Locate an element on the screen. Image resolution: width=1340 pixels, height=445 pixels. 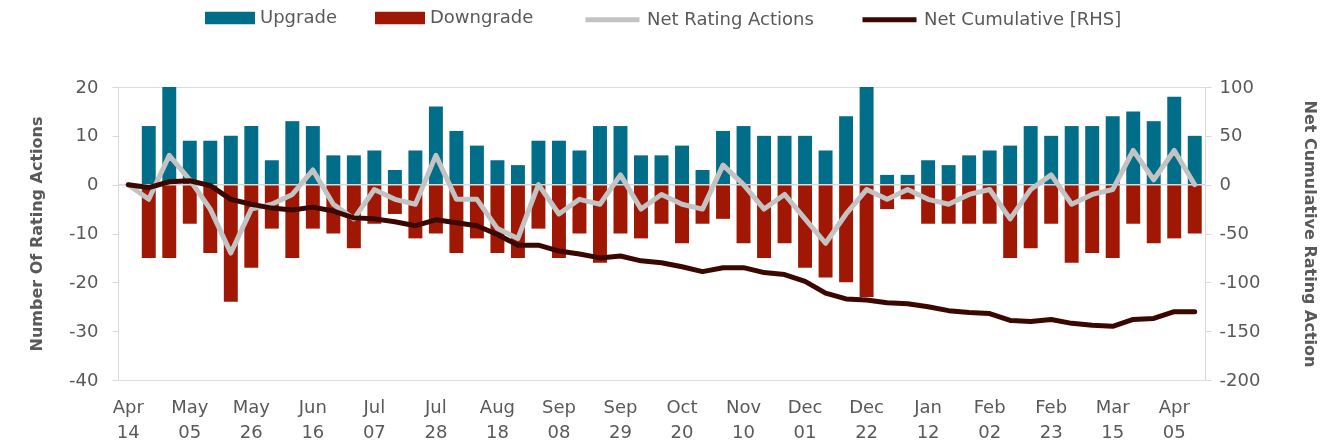
y2-tick-label: -100 is located at coordinates (1240, 281).